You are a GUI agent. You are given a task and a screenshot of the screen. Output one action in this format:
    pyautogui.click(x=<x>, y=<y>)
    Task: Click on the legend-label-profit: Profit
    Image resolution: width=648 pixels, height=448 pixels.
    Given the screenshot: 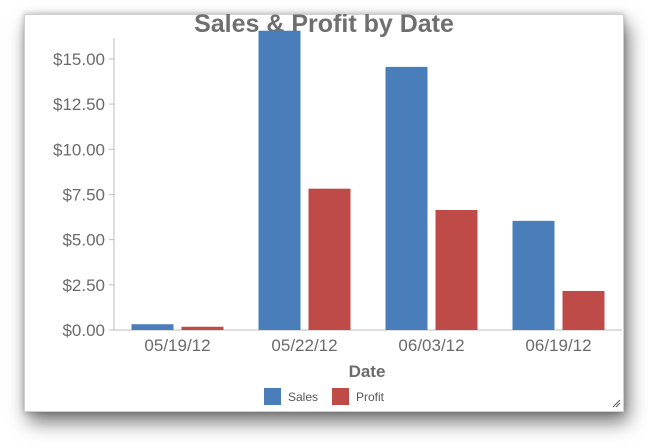 What is the action you would take?
    pyautogui.click(x=370, y=396)
    